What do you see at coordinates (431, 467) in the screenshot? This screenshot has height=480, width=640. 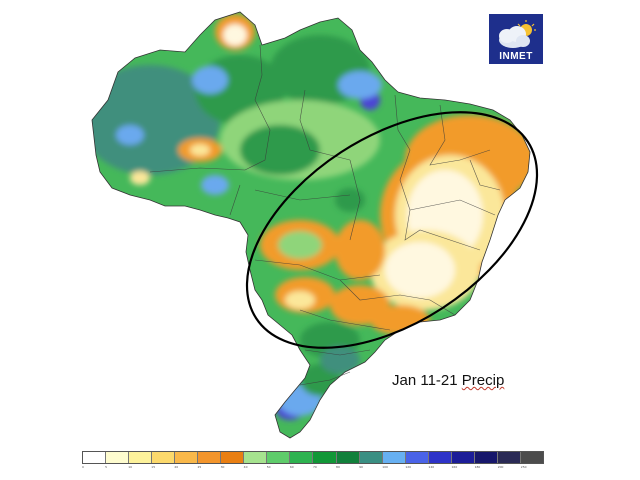 I see `legend-label: 140` at bounding box center [431, 467].